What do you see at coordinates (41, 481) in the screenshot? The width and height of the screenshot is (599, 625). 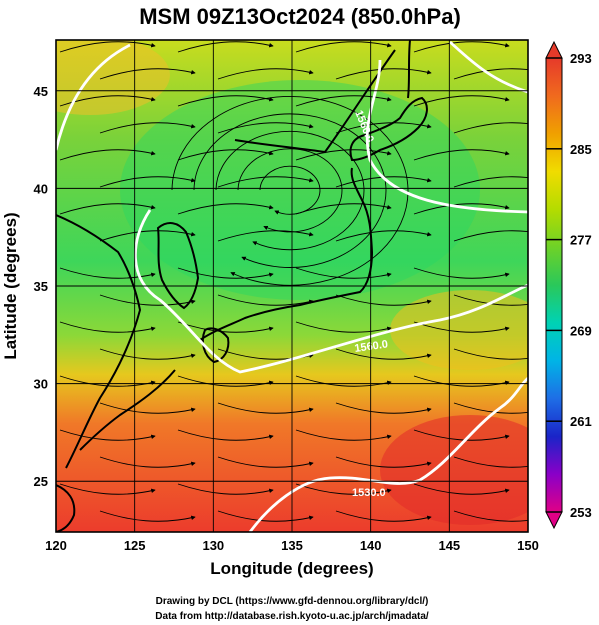 I see `y-tick-label: 25` at bounding box center [41, 481].